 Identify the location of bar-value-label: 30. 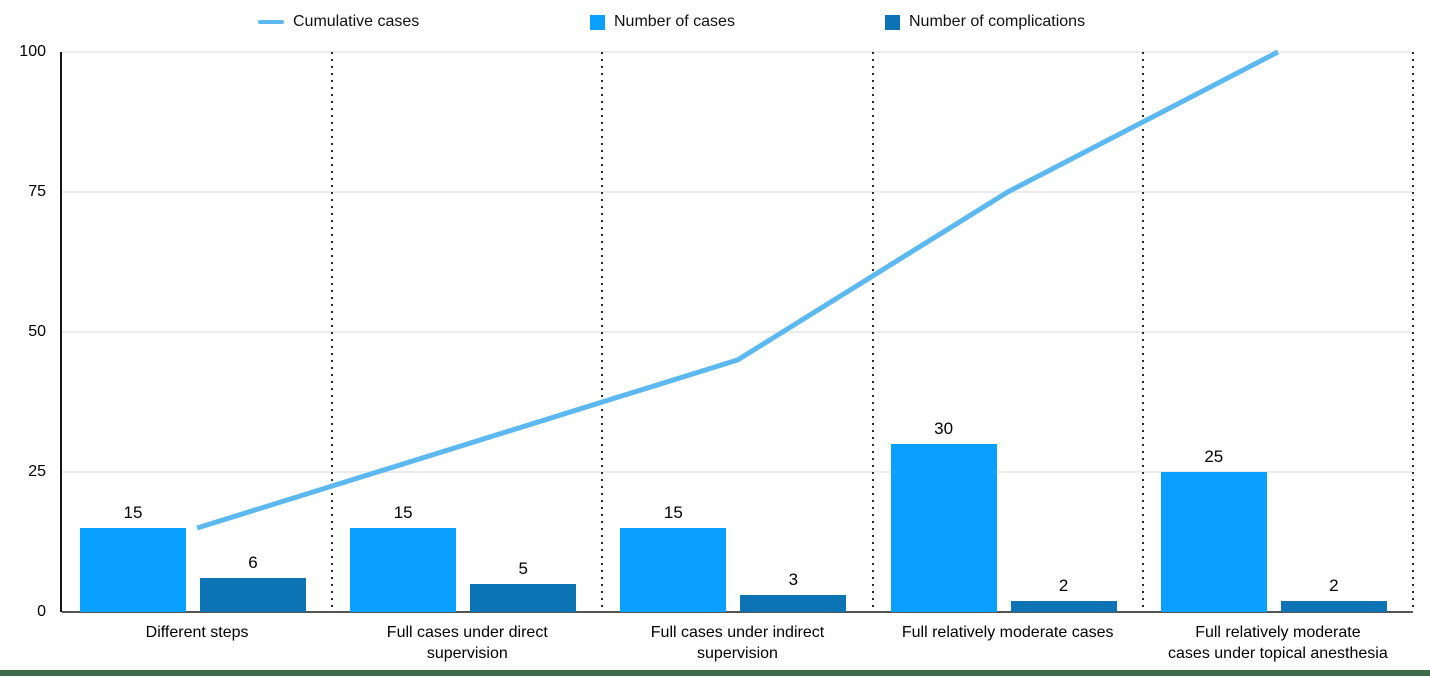
(944, 428).